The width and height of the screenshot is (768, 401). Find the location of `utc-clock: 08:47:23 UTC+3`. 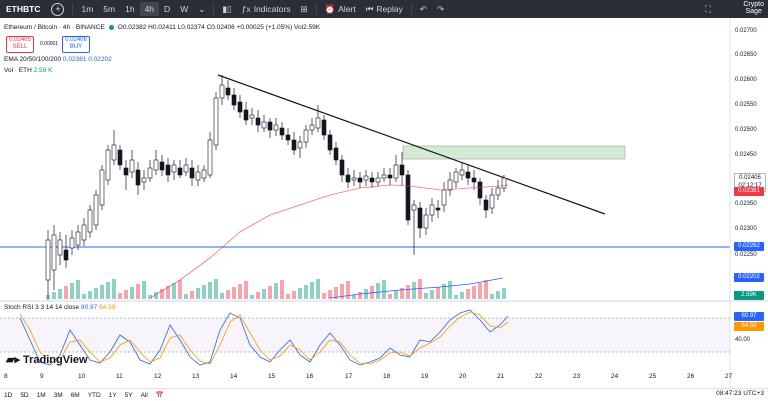

utc-clock: 08:47:23 UTC+3 is located at coordinates (740, 393).